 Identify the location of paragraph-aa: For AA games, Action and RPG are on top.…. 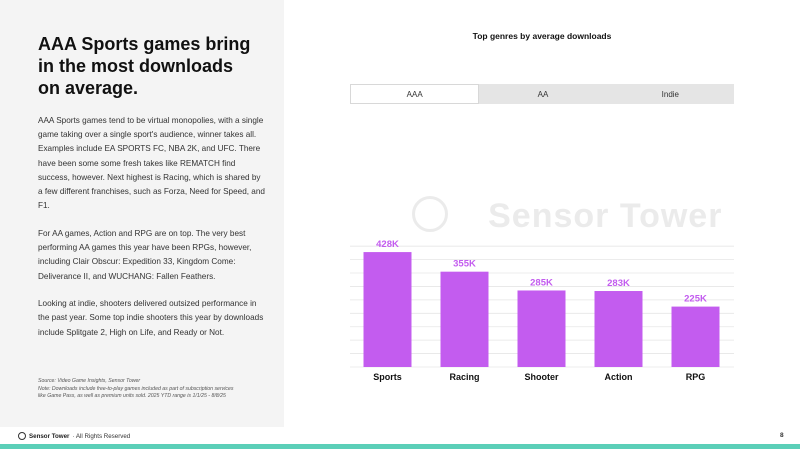
(145, 254).